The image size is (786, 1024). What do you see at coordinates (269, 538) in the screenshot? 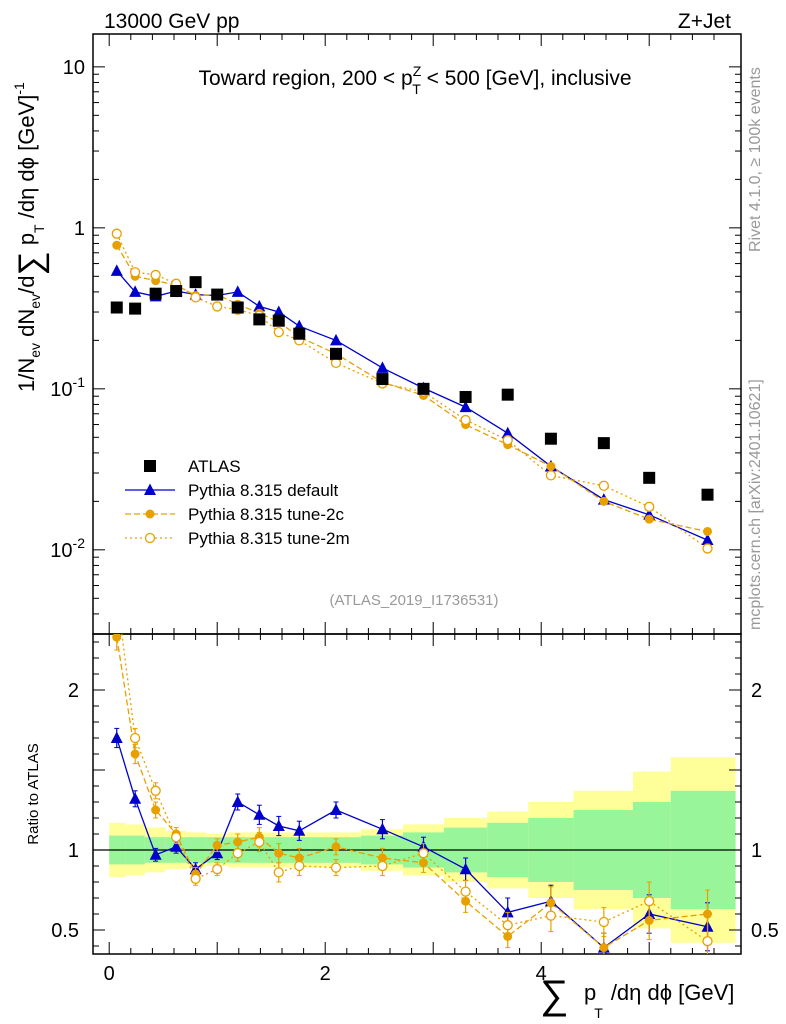
I see `legend-label: Pythia 8.315 tune-2m` at bounding box center [269, 538].